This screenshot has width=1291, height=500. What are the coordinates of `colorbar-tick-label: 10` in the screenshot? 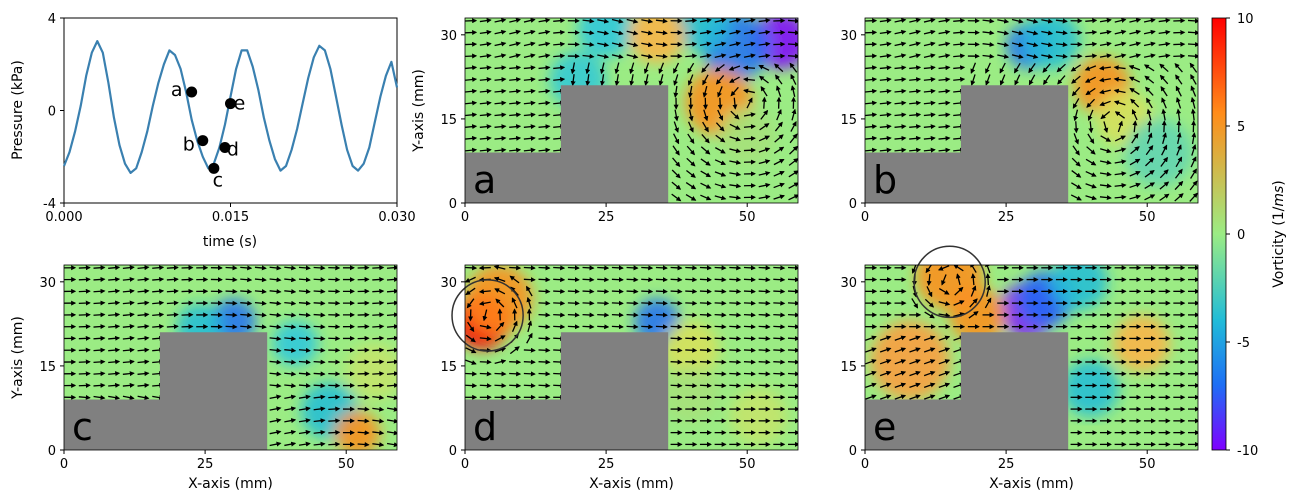 It's located at (1245, 19).